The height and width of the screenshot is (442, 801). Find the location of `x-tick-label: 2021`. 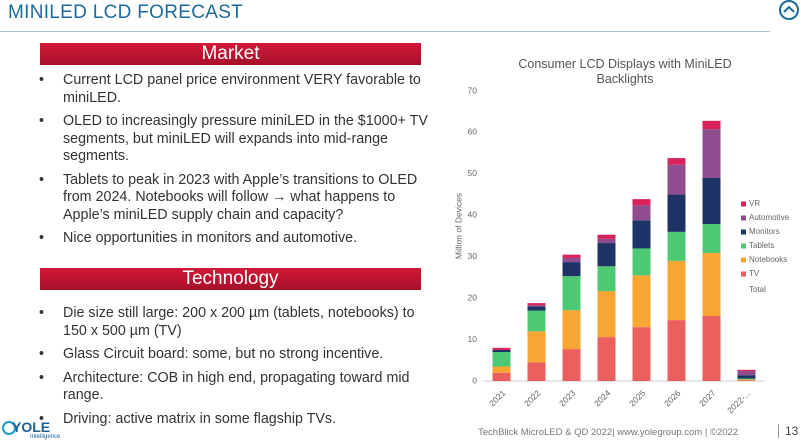

x-tick-label: 2021 is located at coordinates (497, 398).